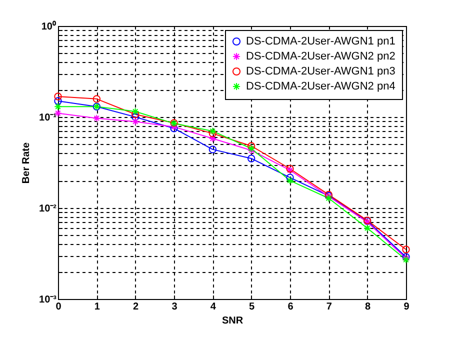  What do you see at coordinates (233, 321) in the screenshot?
I see `x-axis-title: SNR` at bounding box center [233, 321].